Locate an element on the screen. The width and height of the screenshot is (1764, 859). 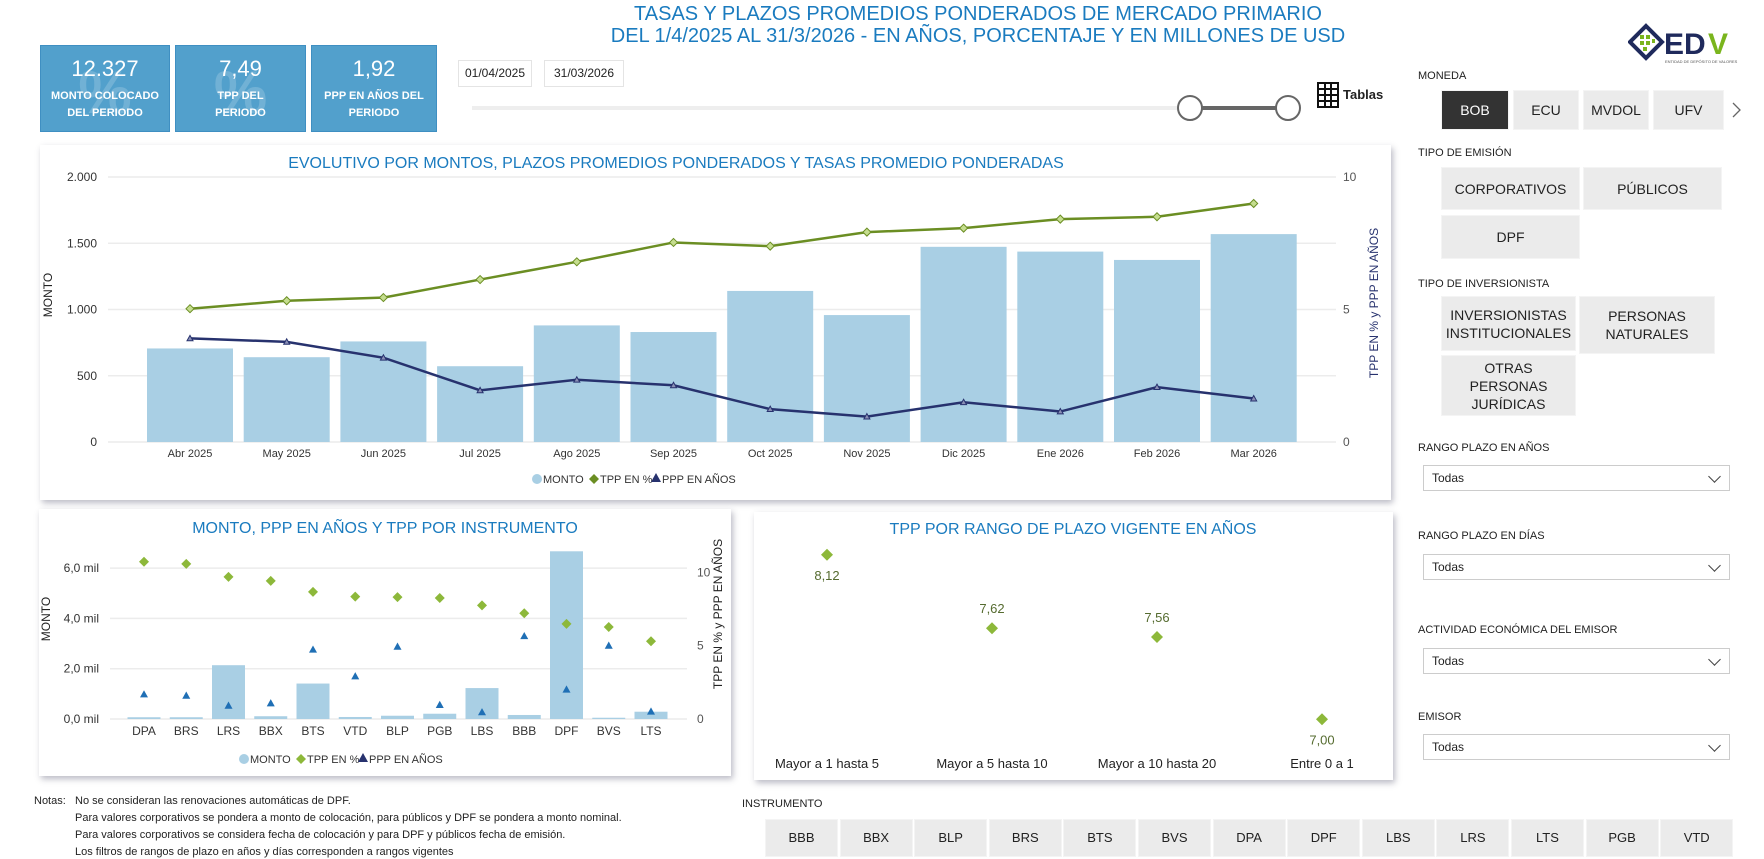
date-slider-track is located at coordinates (886, 108).